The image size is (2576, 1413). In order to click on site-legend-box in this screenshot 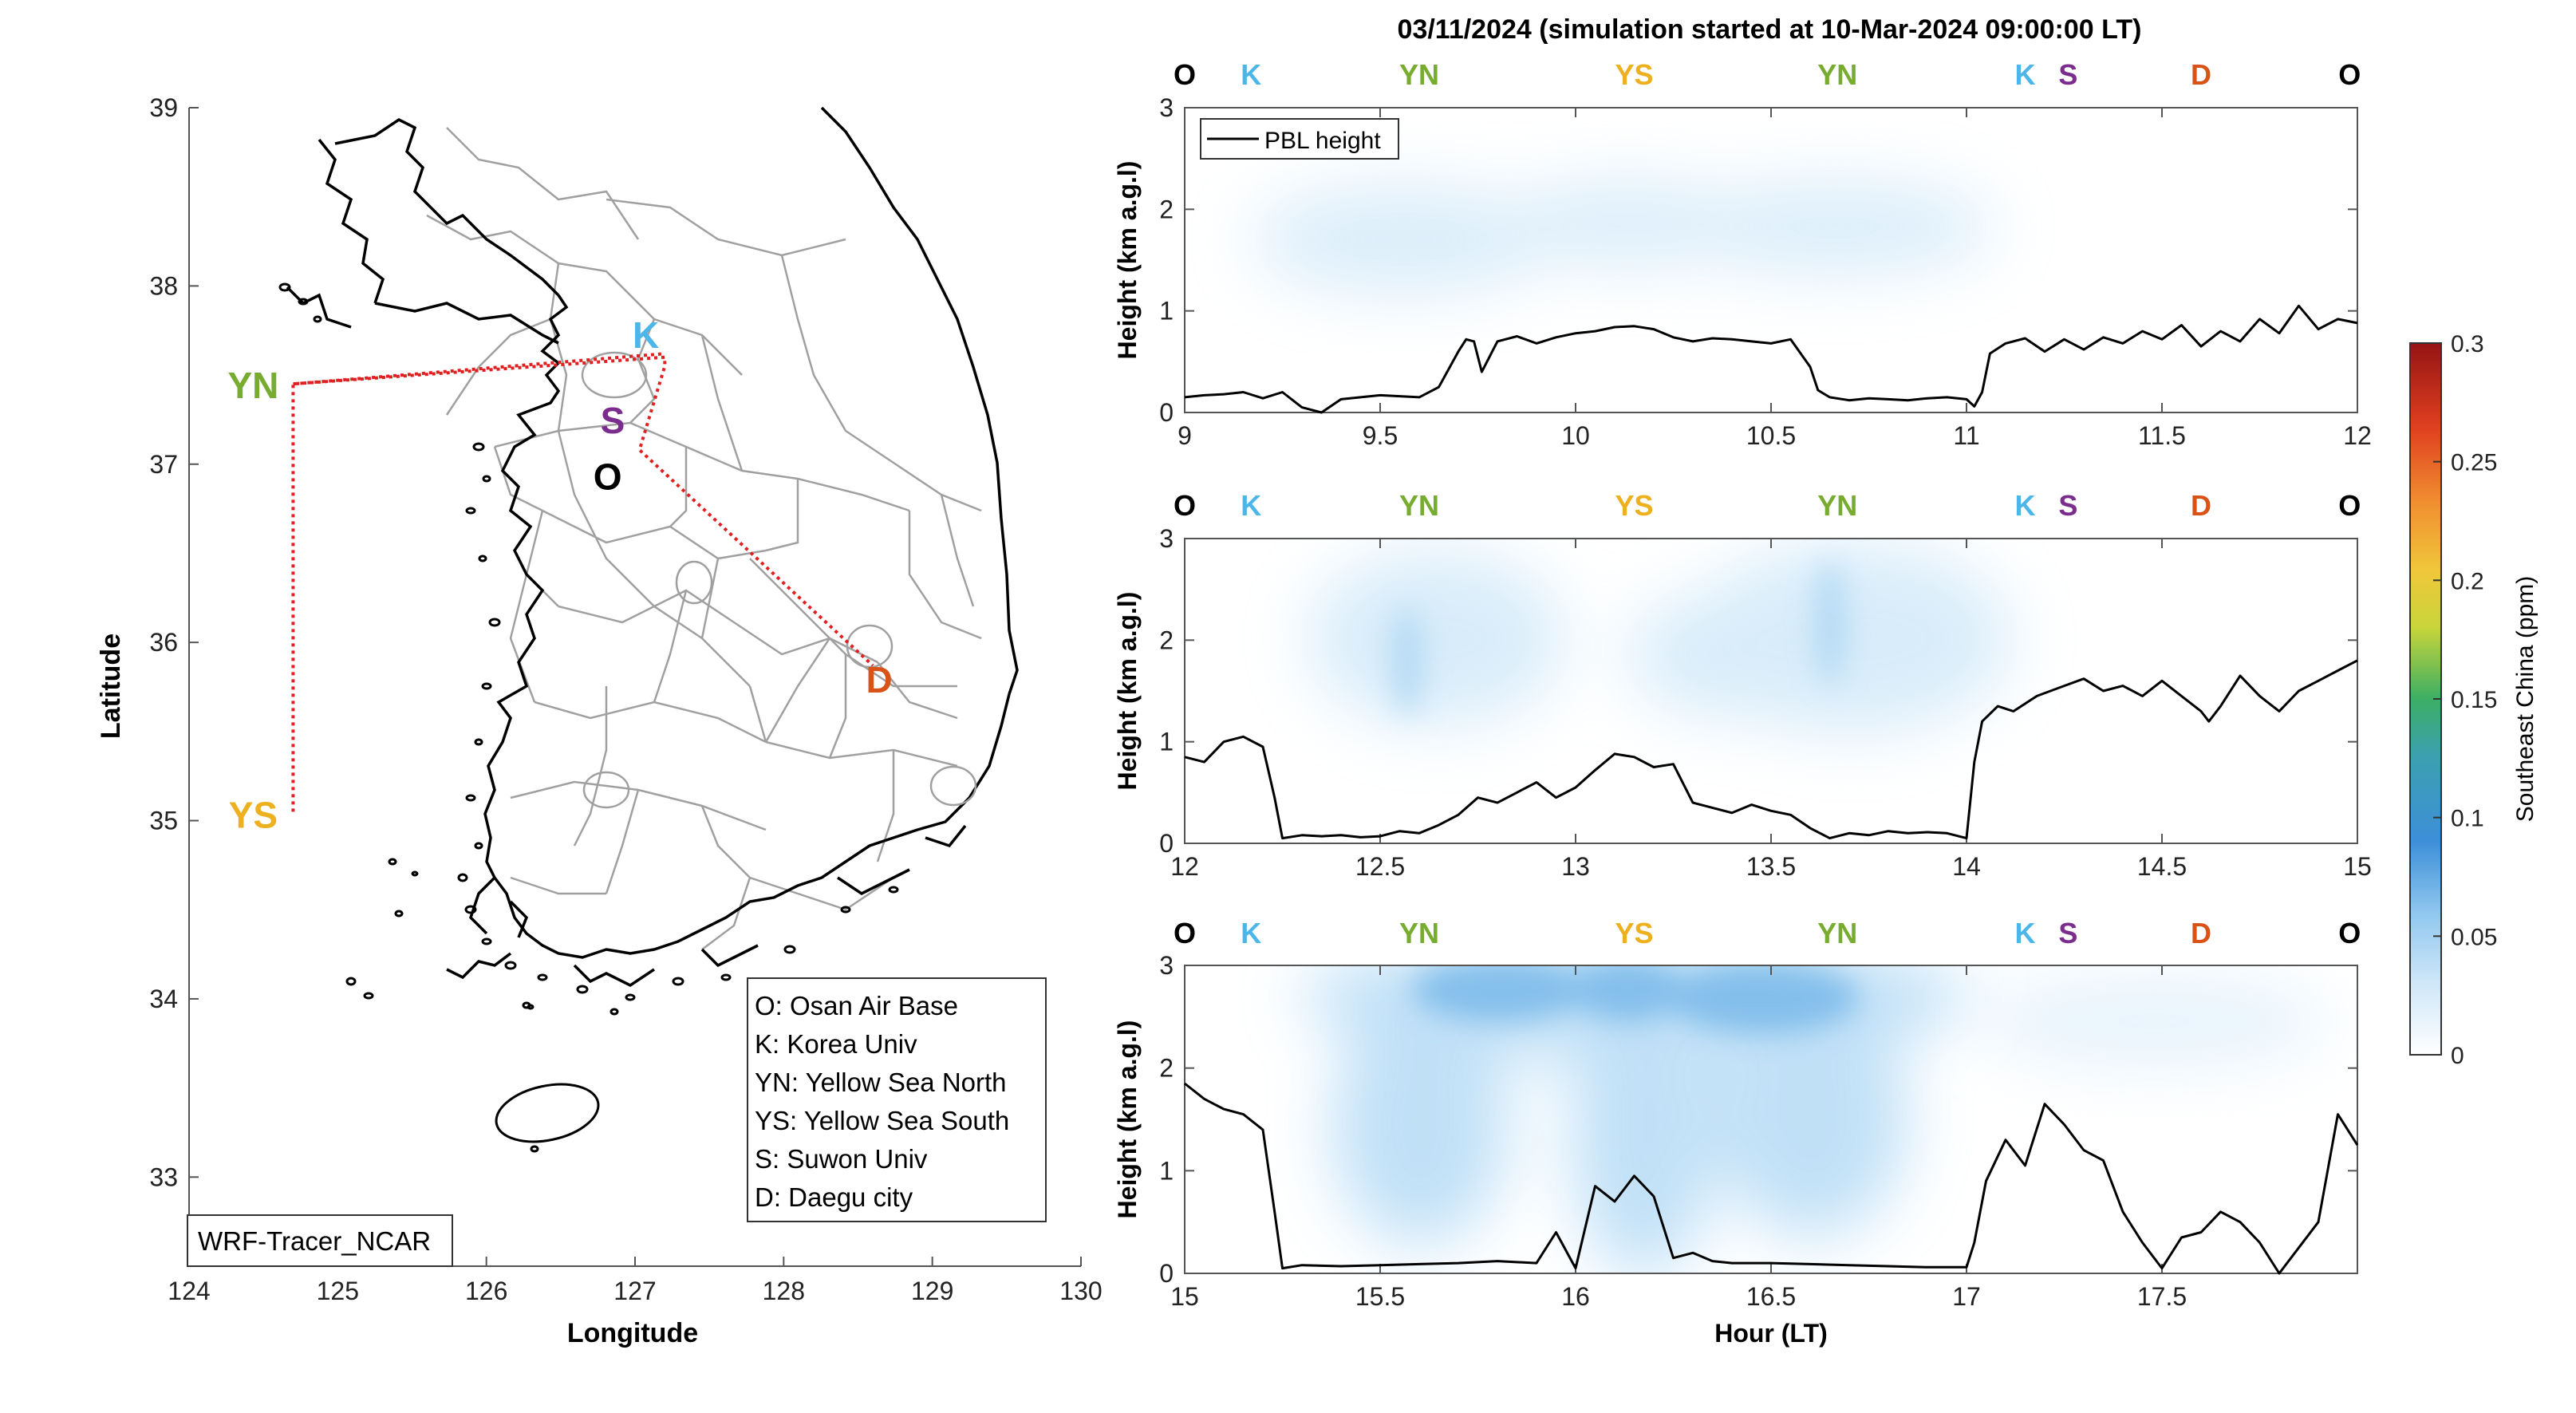, I will do `click(897, 1099)`.